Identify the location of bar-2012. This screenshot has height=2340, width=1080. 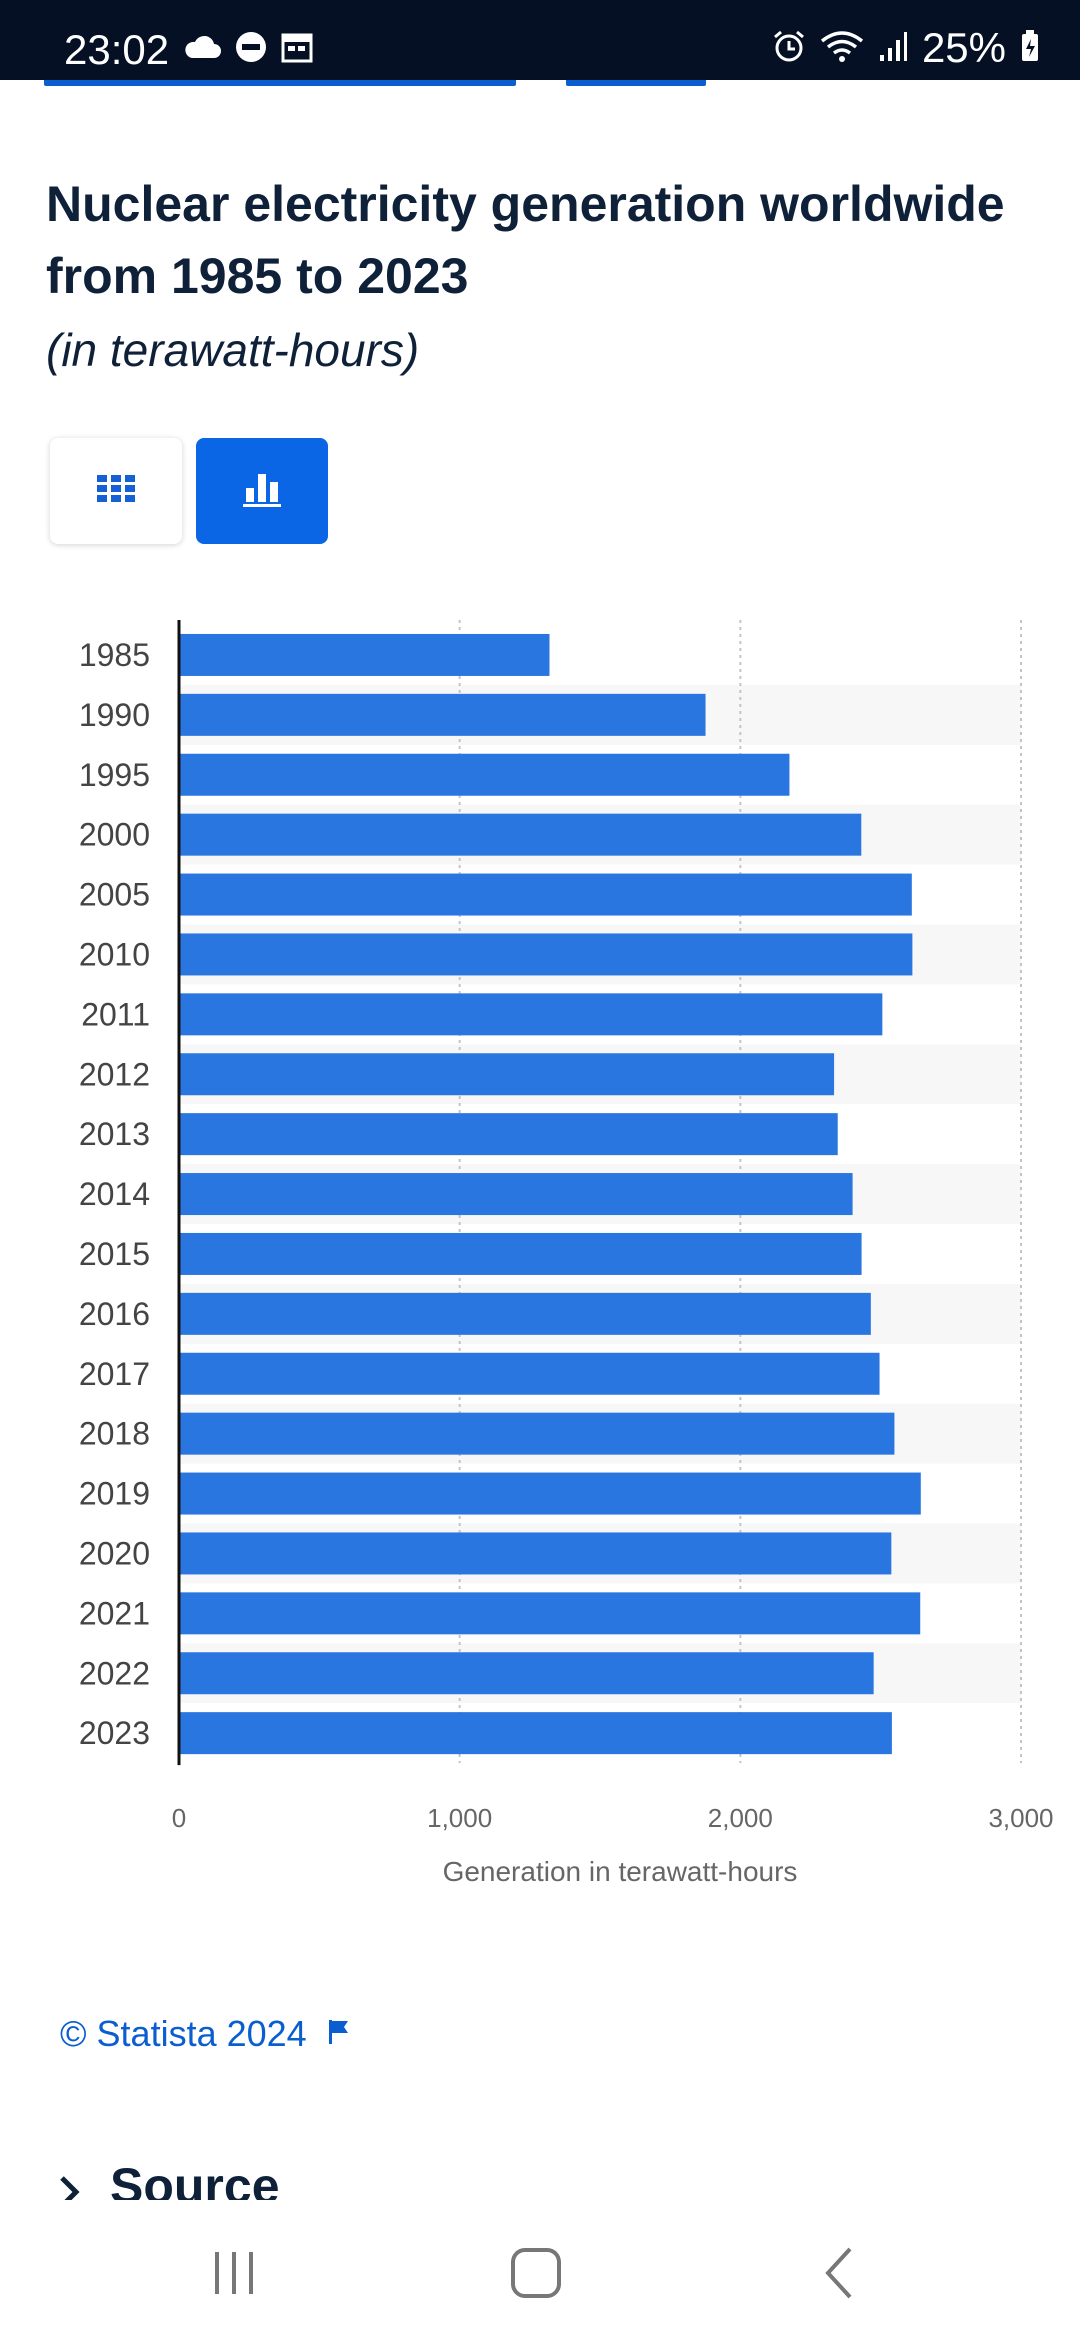
(507, 1074).